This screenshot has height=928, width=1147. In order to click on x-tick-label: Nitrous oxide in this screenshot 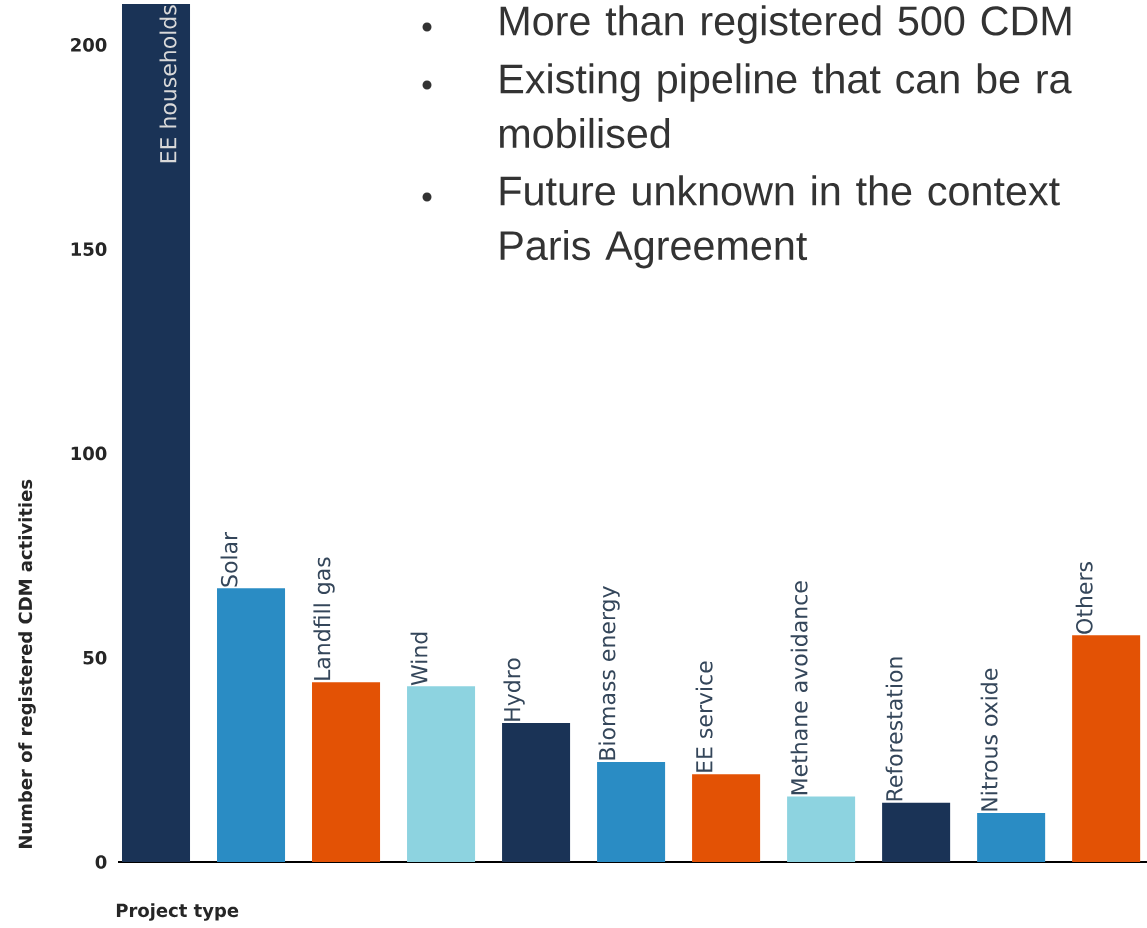, I will do `click(989, 739)`.